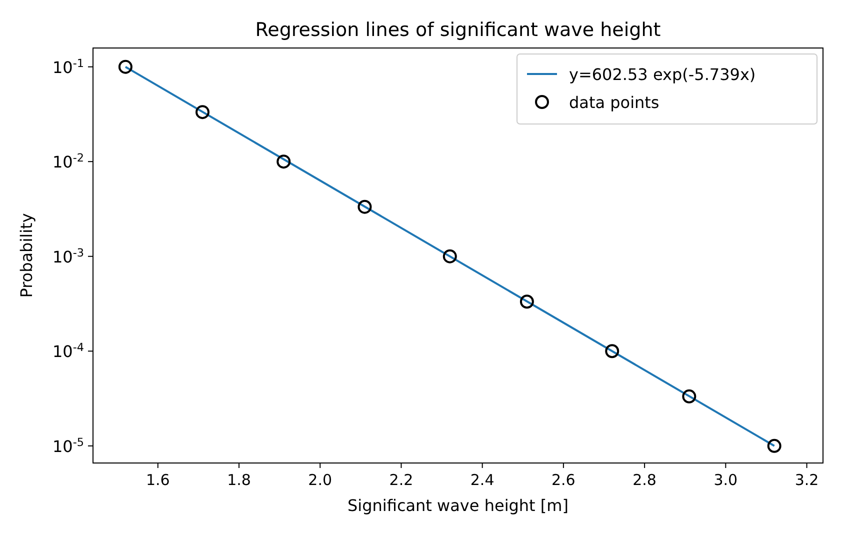  Describe the element at coordinates (458, 30) in the screenshot. I see `chart-title: Regression lines of significant wave height` at that location.